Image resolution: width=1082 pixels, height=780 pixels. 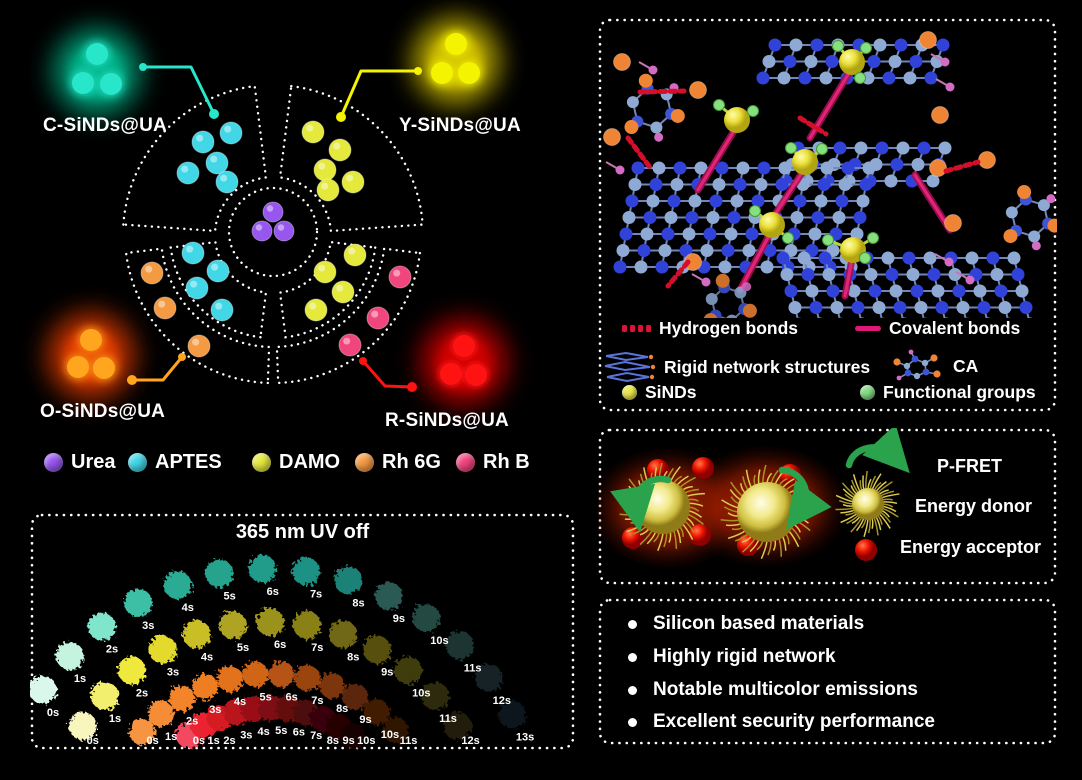 What do you see at coordinates (261, 462) in the screenshot?
I see `damo-color-dot` at bounding box center [261, 462].